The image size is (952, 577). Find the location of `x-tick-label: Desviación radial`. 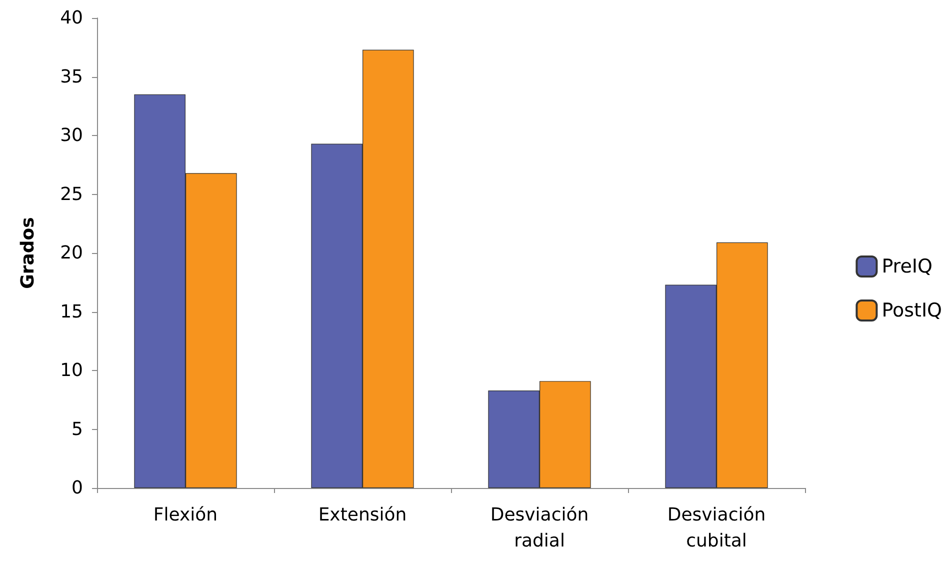

x-tick-label: Desviación radial is located at coordinates (539, 528).